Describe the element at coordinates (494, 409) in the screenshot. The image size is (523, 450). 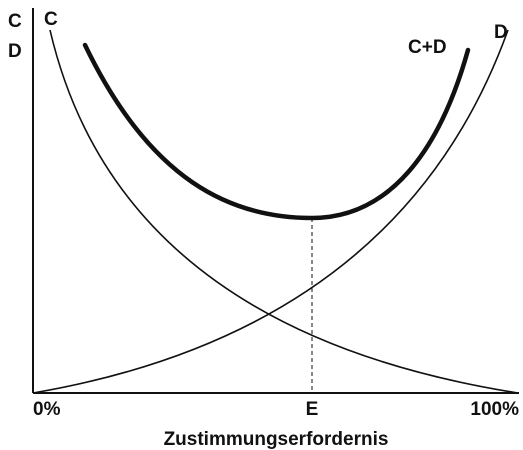
I see `x-label: 100%` at that location.